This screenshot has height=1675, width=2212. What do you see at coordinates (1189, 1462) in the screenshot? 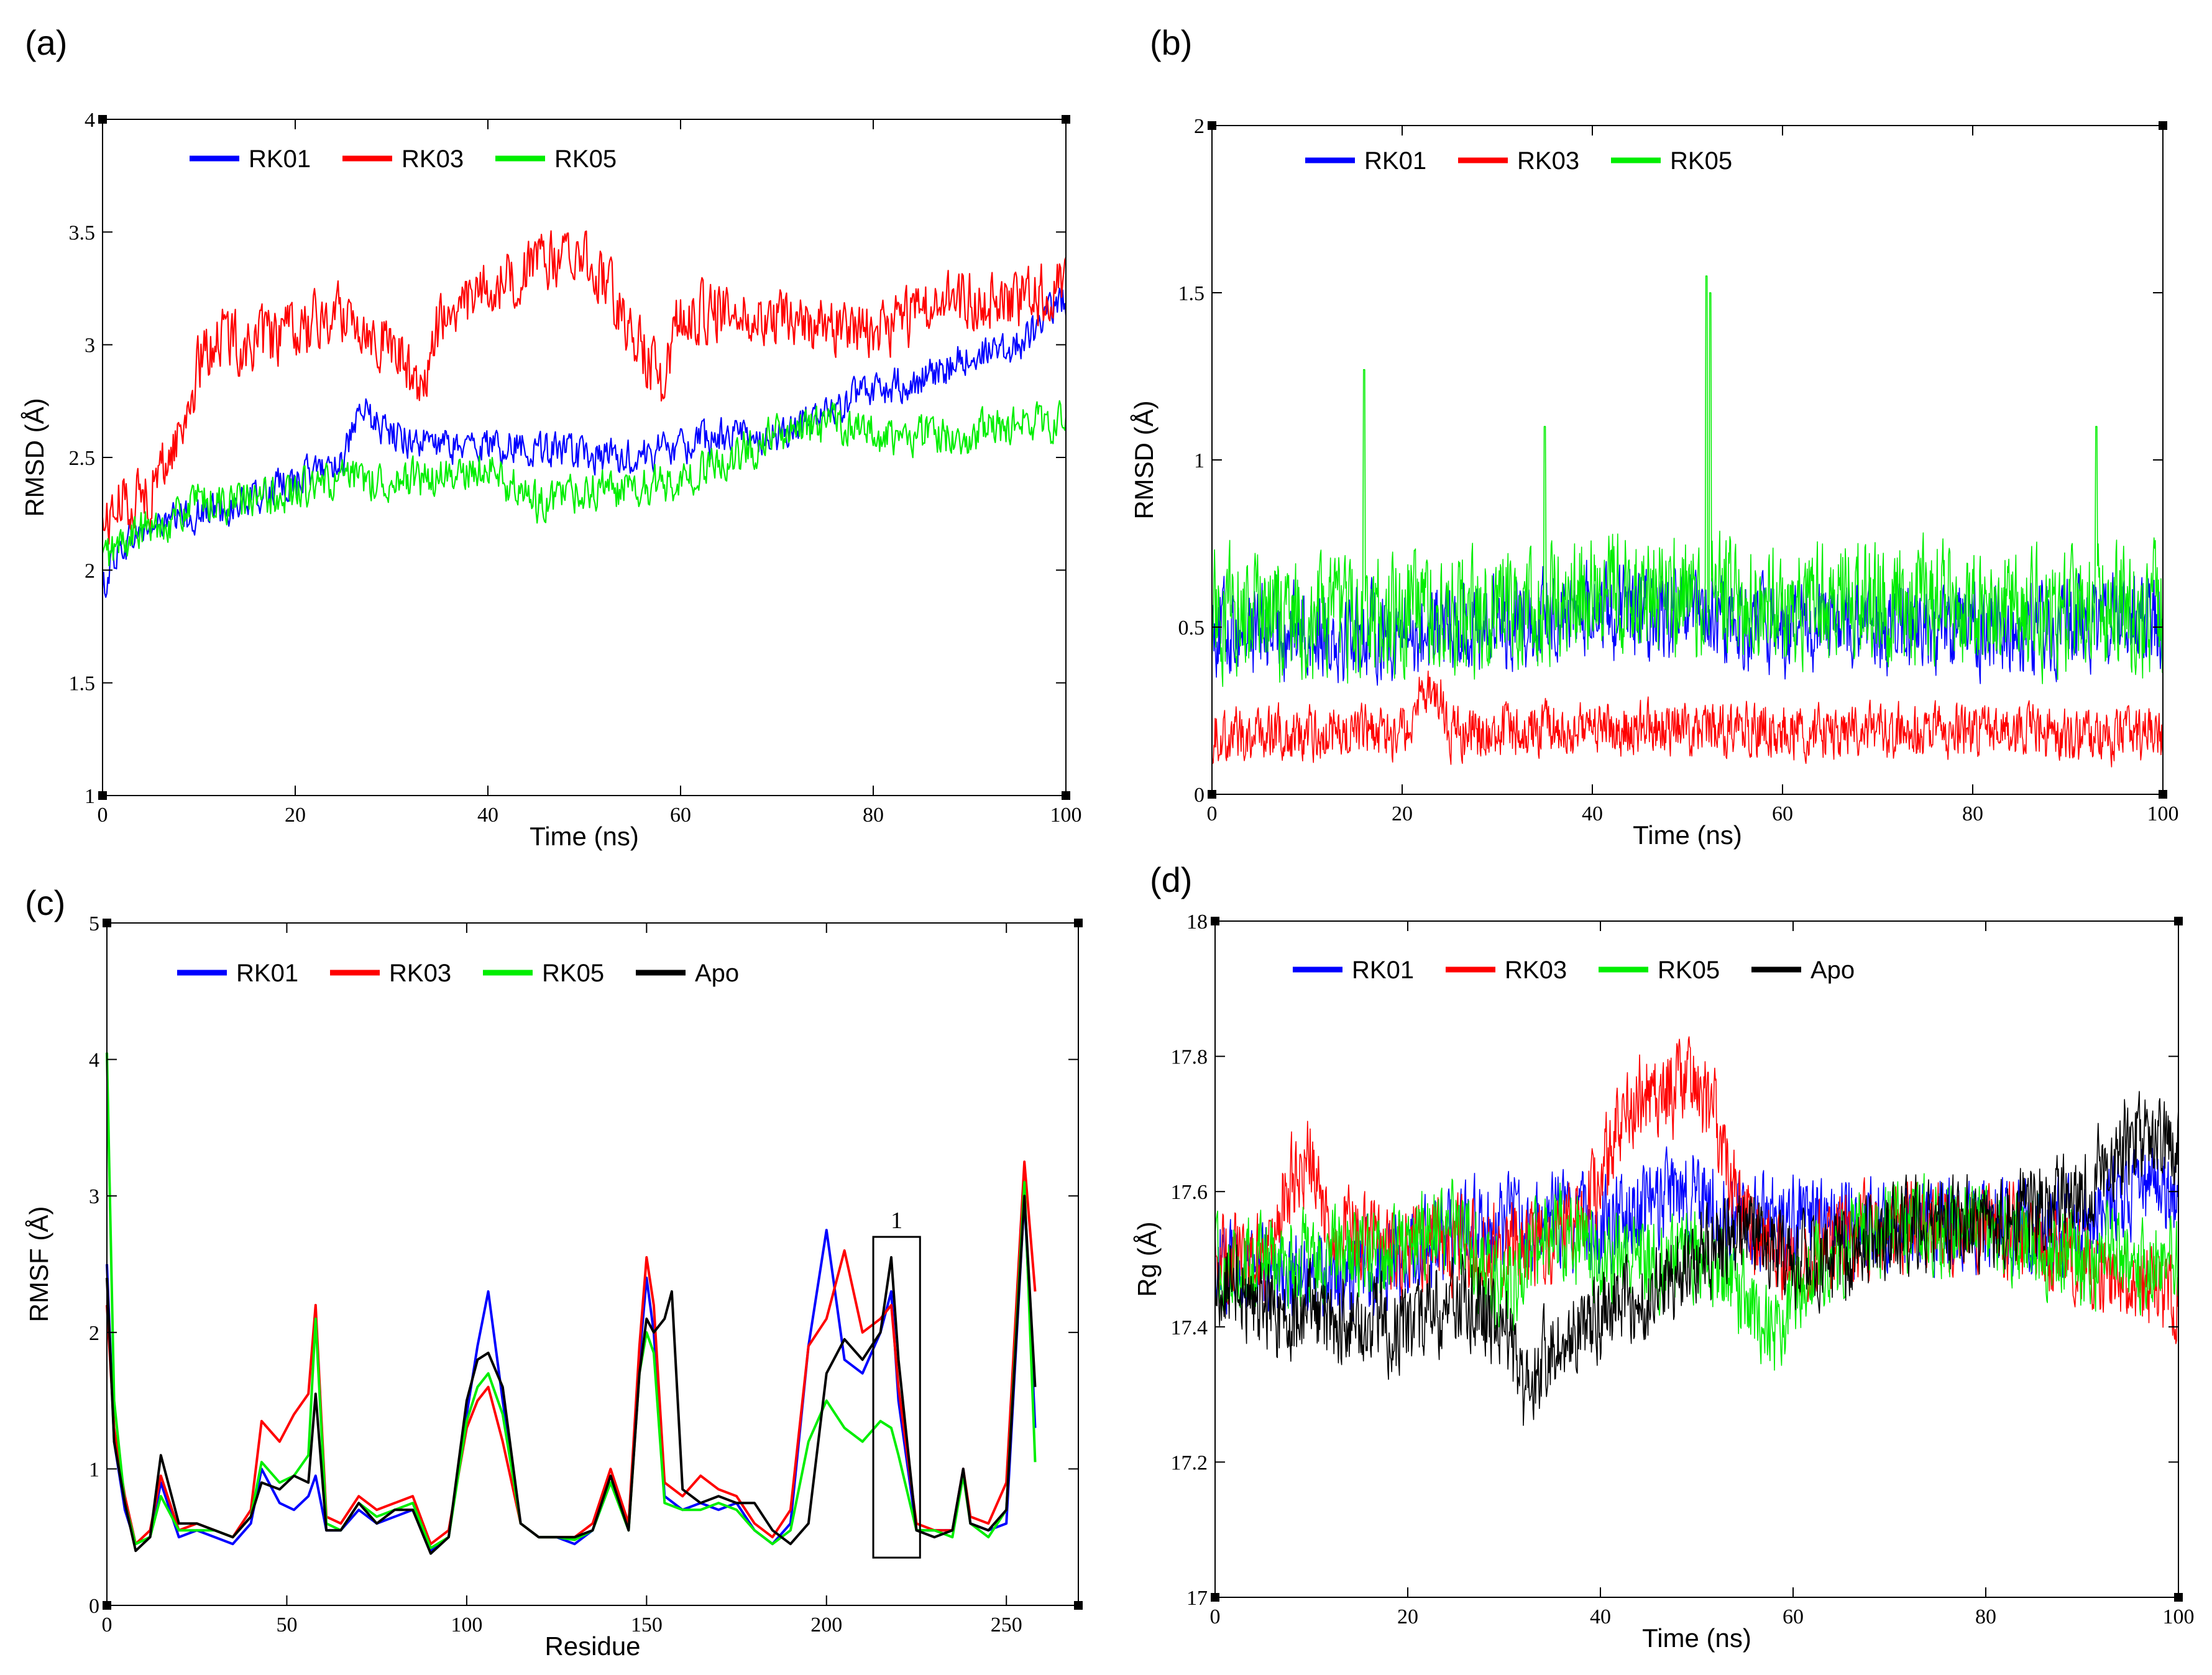
I see `y-tick-label: 17.2` at bounding box center [1189, 1462].